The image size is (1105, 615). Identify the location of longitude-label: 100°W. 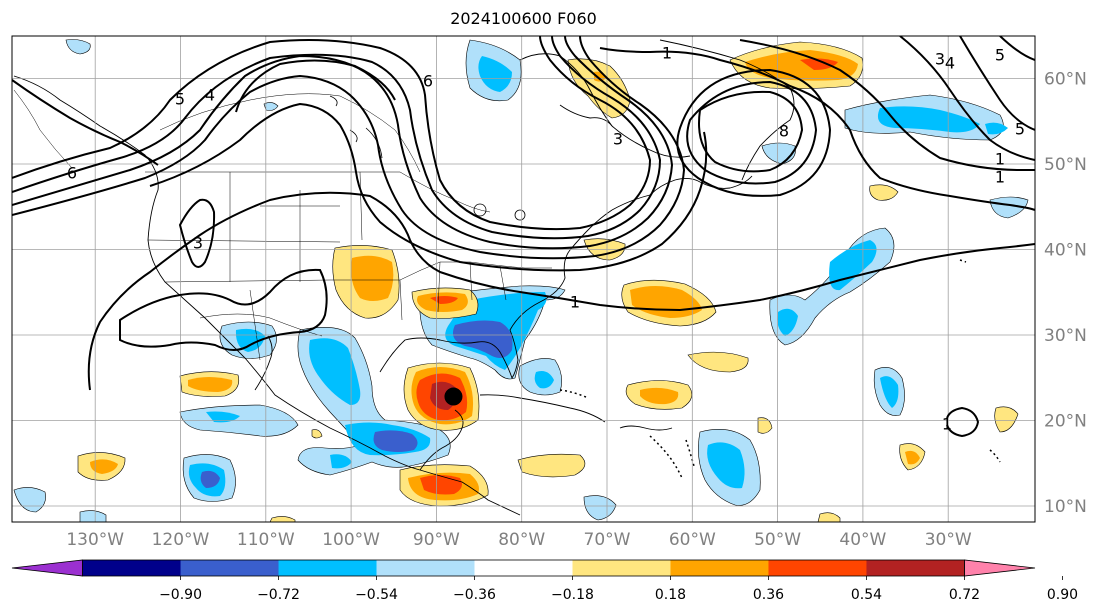
(351, 540).